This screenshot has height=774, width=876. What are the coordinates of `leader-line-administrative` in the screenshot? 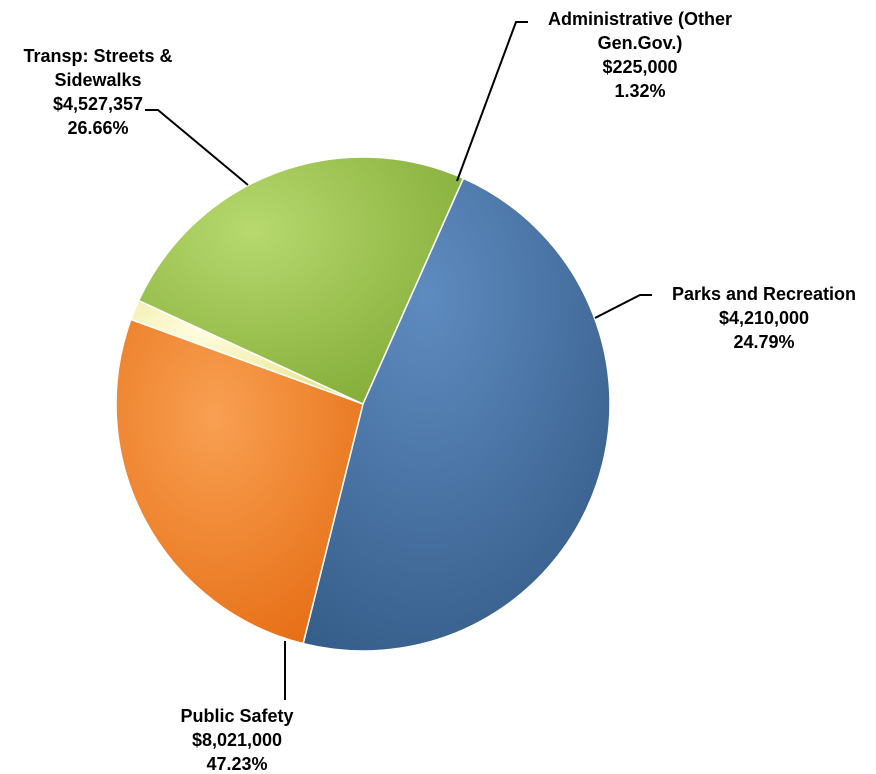 It's located at (492, 101).